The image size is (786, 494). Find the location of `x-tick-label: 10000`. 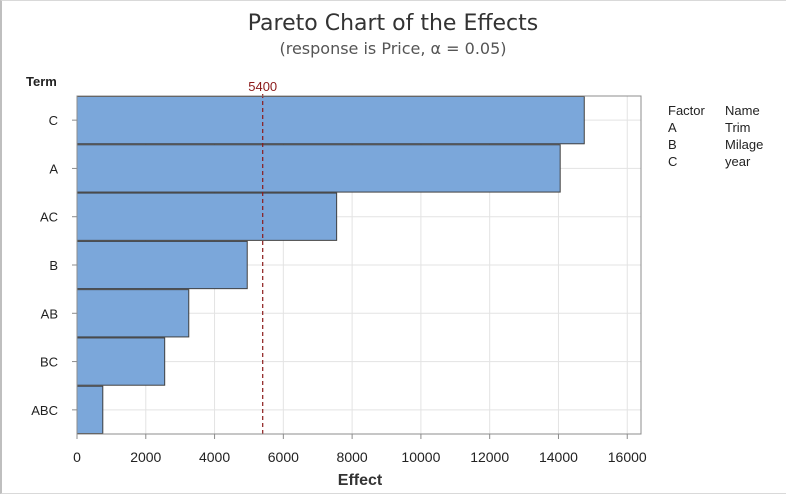

x-tick-label: 10000 is located at coordinates (420, 457).